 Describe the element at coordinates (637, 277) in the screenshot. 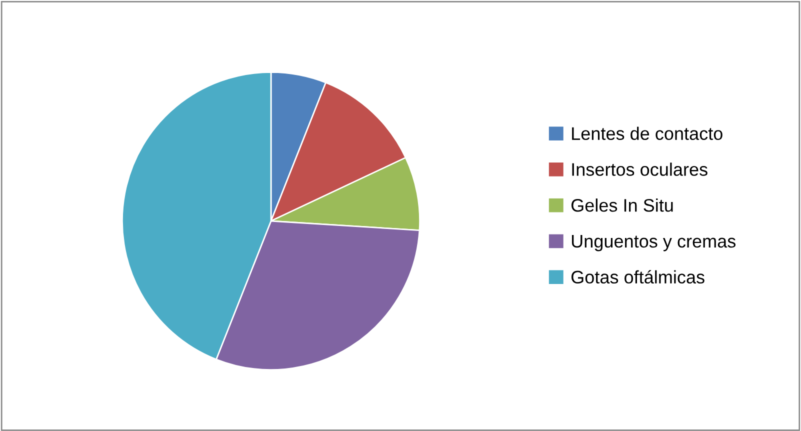

I see `legend-label: Gotas oftálmicas` at that location.